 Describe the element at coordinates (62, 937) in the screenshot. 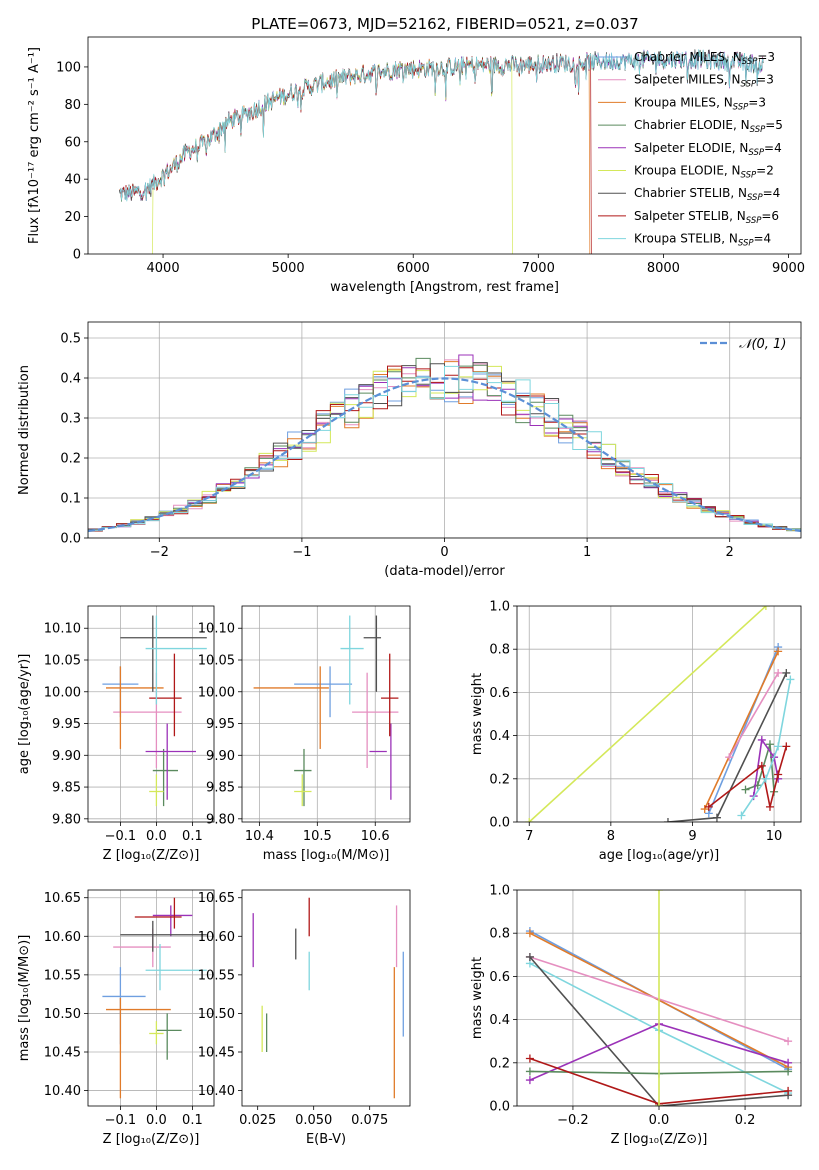

I see `y-tick-label: 10.60` at that location.